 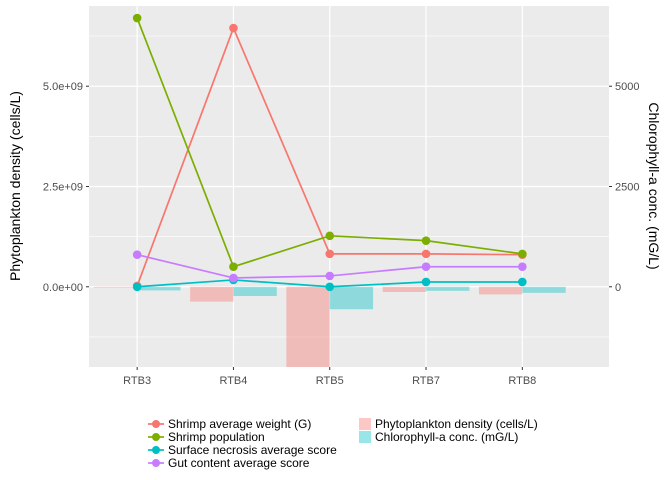 I want to click on y-axis-right: 0 2500 5000, so click(x=624, y=187).